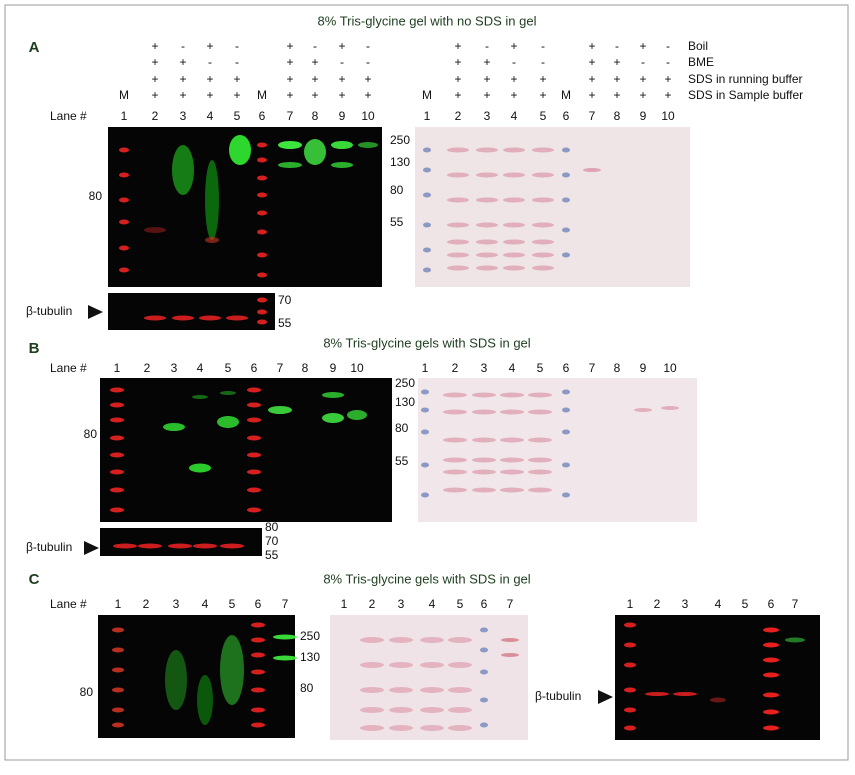 The image size is (855, 775). Describe the element at coordinates (698, 46) in the screenshot. I see `condition-name: Boil` at that location.